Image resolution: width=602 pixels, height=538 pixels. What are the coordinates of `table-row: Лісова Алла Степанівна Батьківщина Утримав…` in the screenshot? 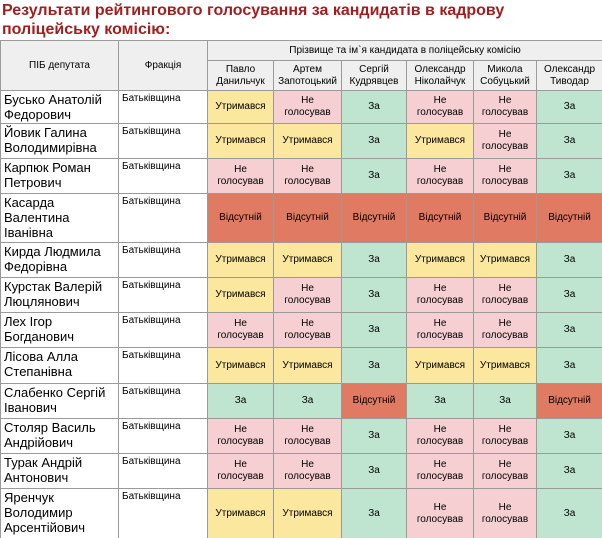 It's located at (301, 365).